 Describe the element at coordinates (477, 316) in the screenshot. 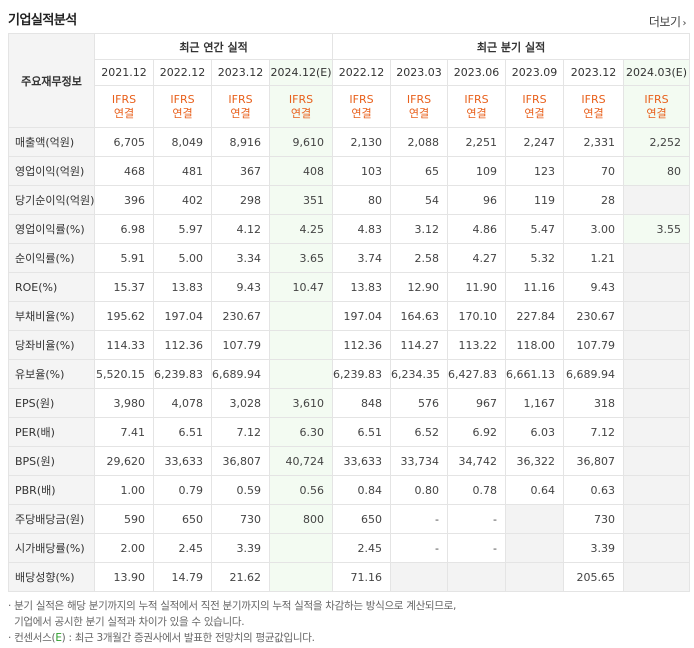

I see `table-cell: 170.10` at that location.